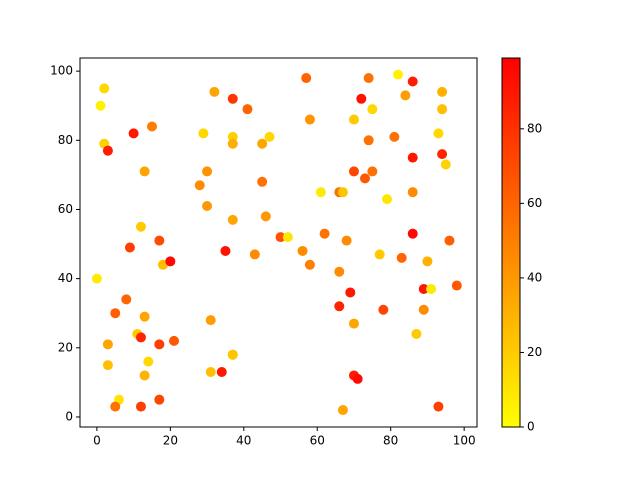 Image resolution: width=640 pixels, height=480 pixels. I want to click on x-tick-label: 0, so click(97, 441).